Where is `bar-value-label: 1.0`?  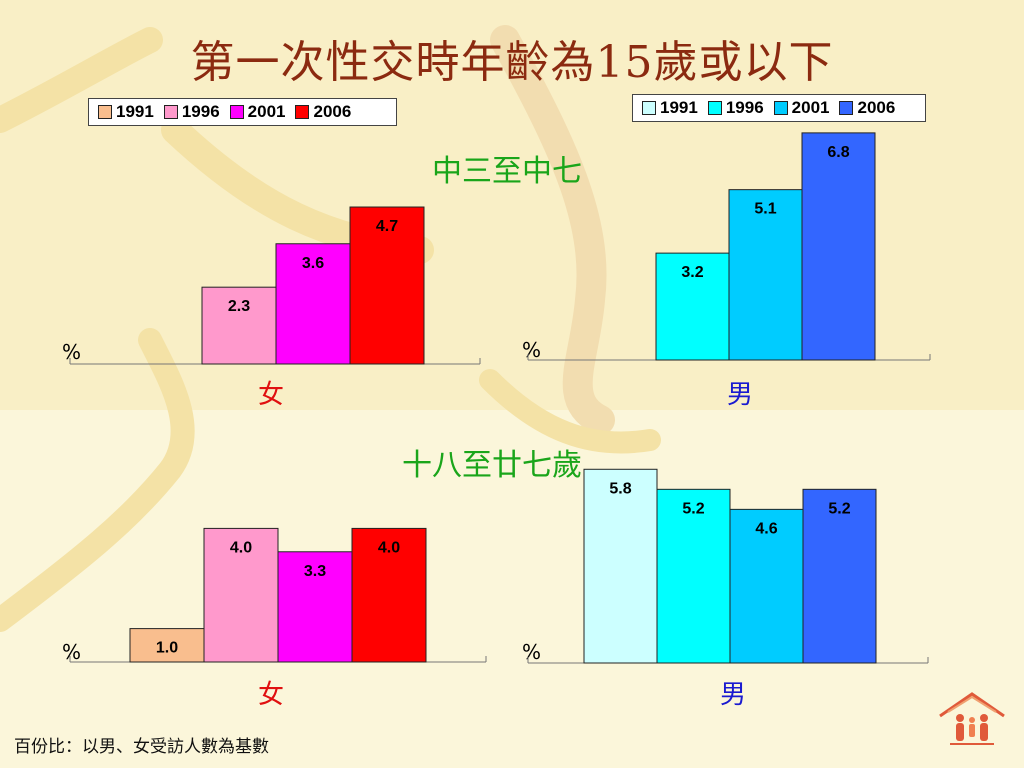 bar-value-label: 1.0 is located at coordinates (167, 648).